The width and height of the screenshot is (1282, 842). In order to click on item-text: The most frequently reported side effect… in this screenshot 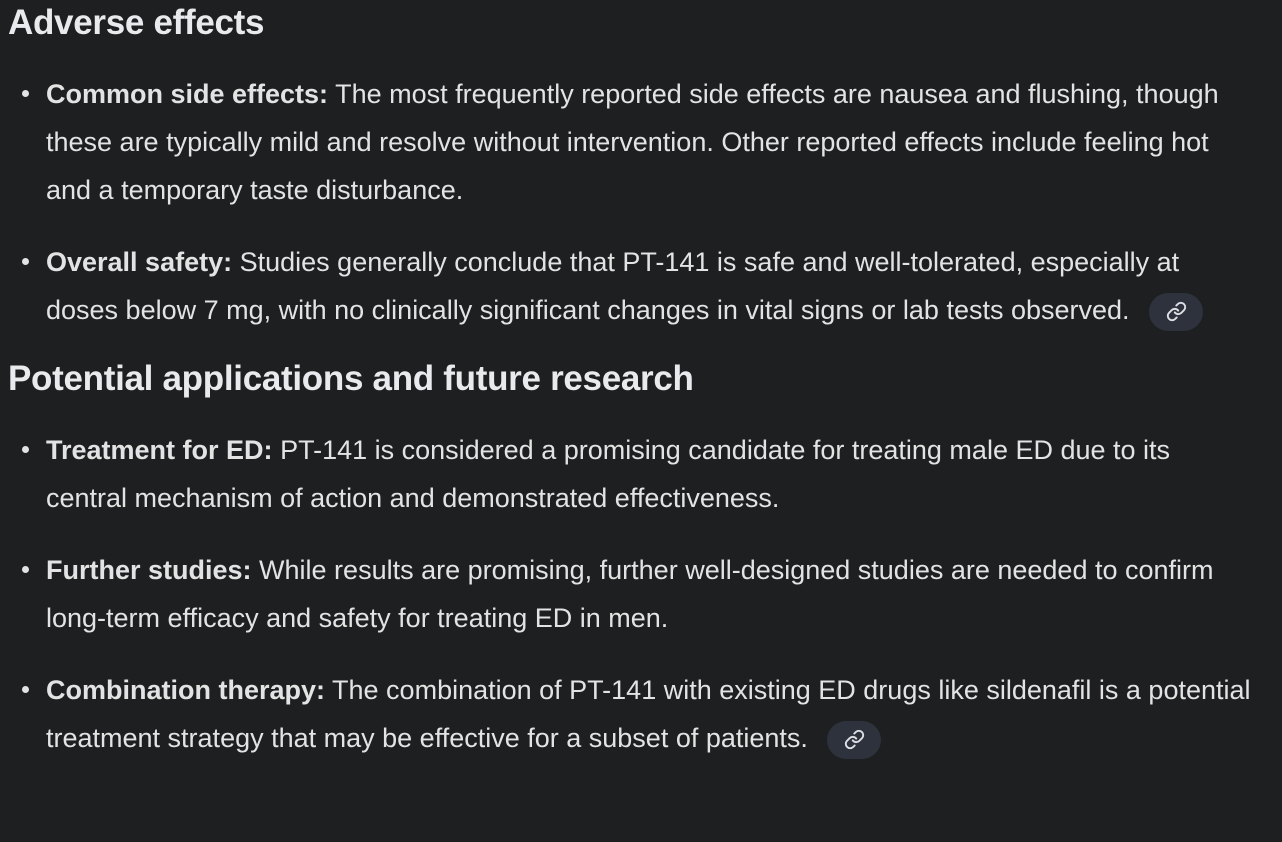, I will do `click(632, 142)`.